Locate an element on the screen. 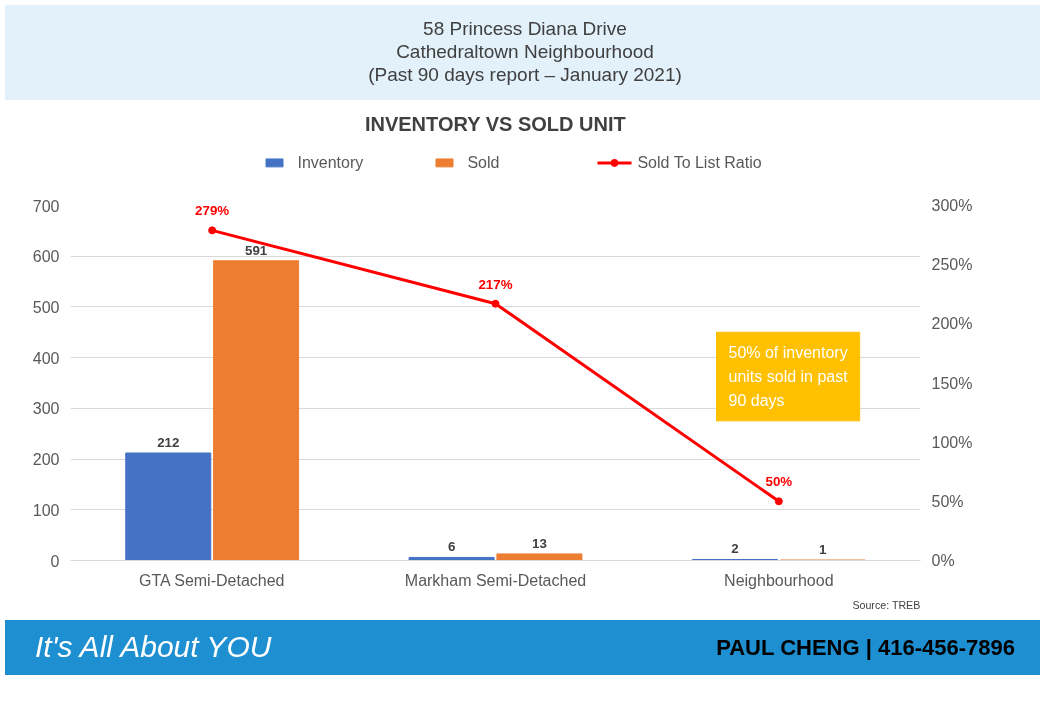 The height and width of the screenshot is (720, 1040). y-tick-label: 0 is located at coordinates (55, 561).